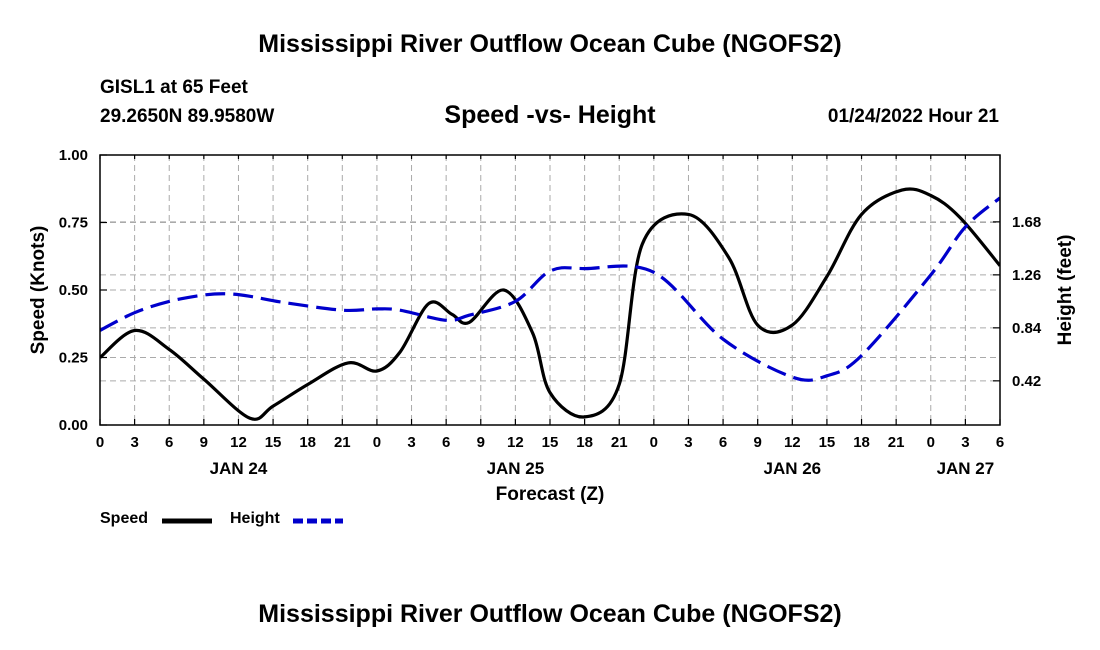  What do you see at coordinates (187, 116) in the screenshot?
I see `station-coordinates: 29.2650N 89.9580W` at bounding box center [187, 116].